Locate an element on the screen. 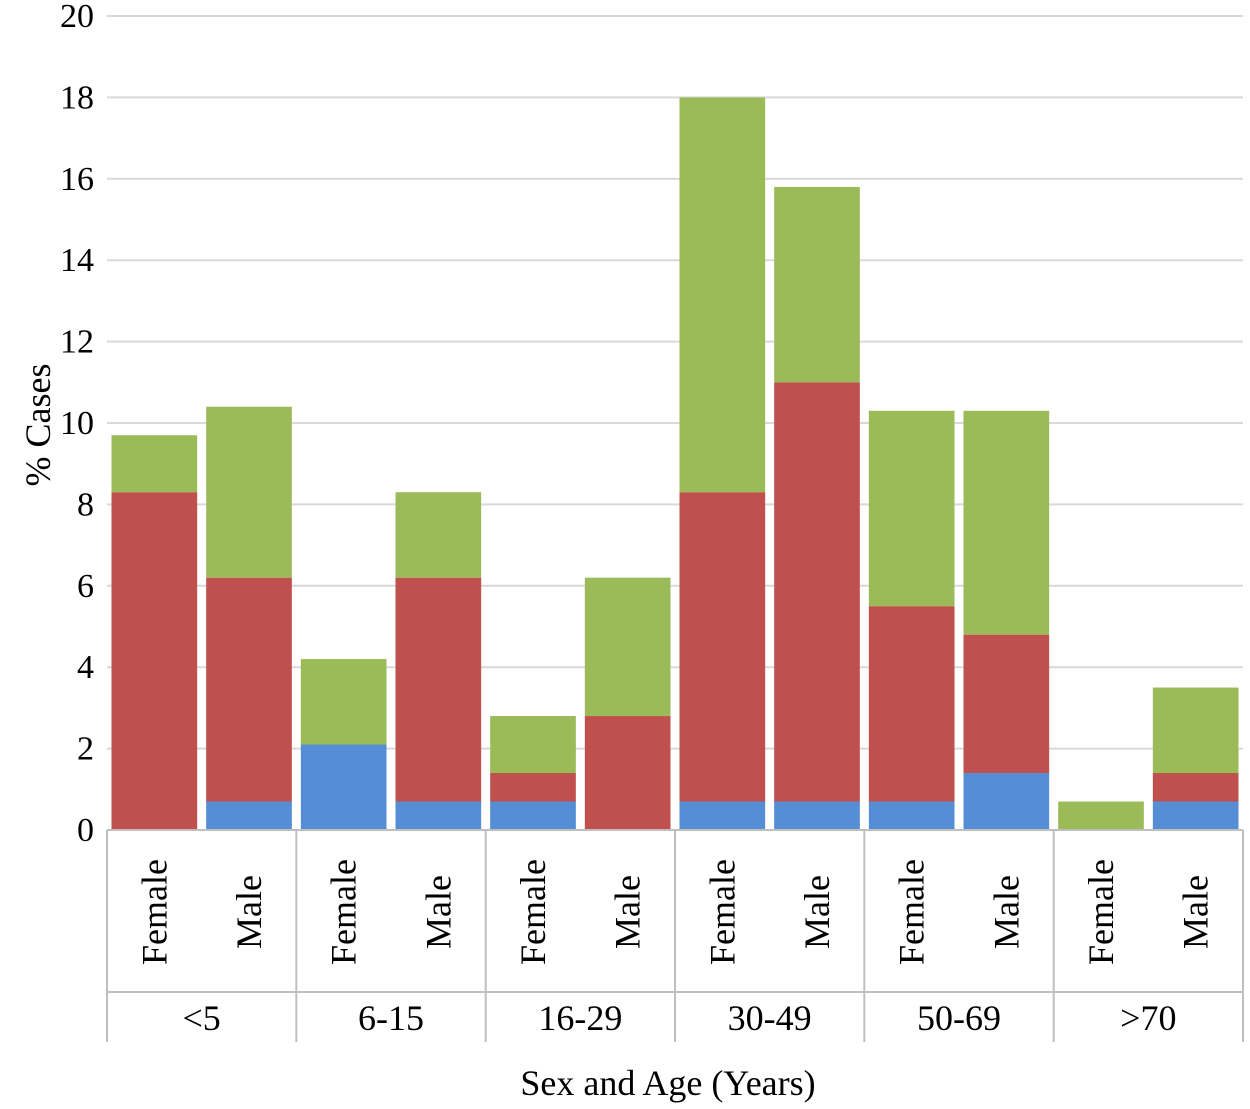 This screenshot has height=1109, width=1250. y-tick-label: 4 is located at coordinates (85, 667).